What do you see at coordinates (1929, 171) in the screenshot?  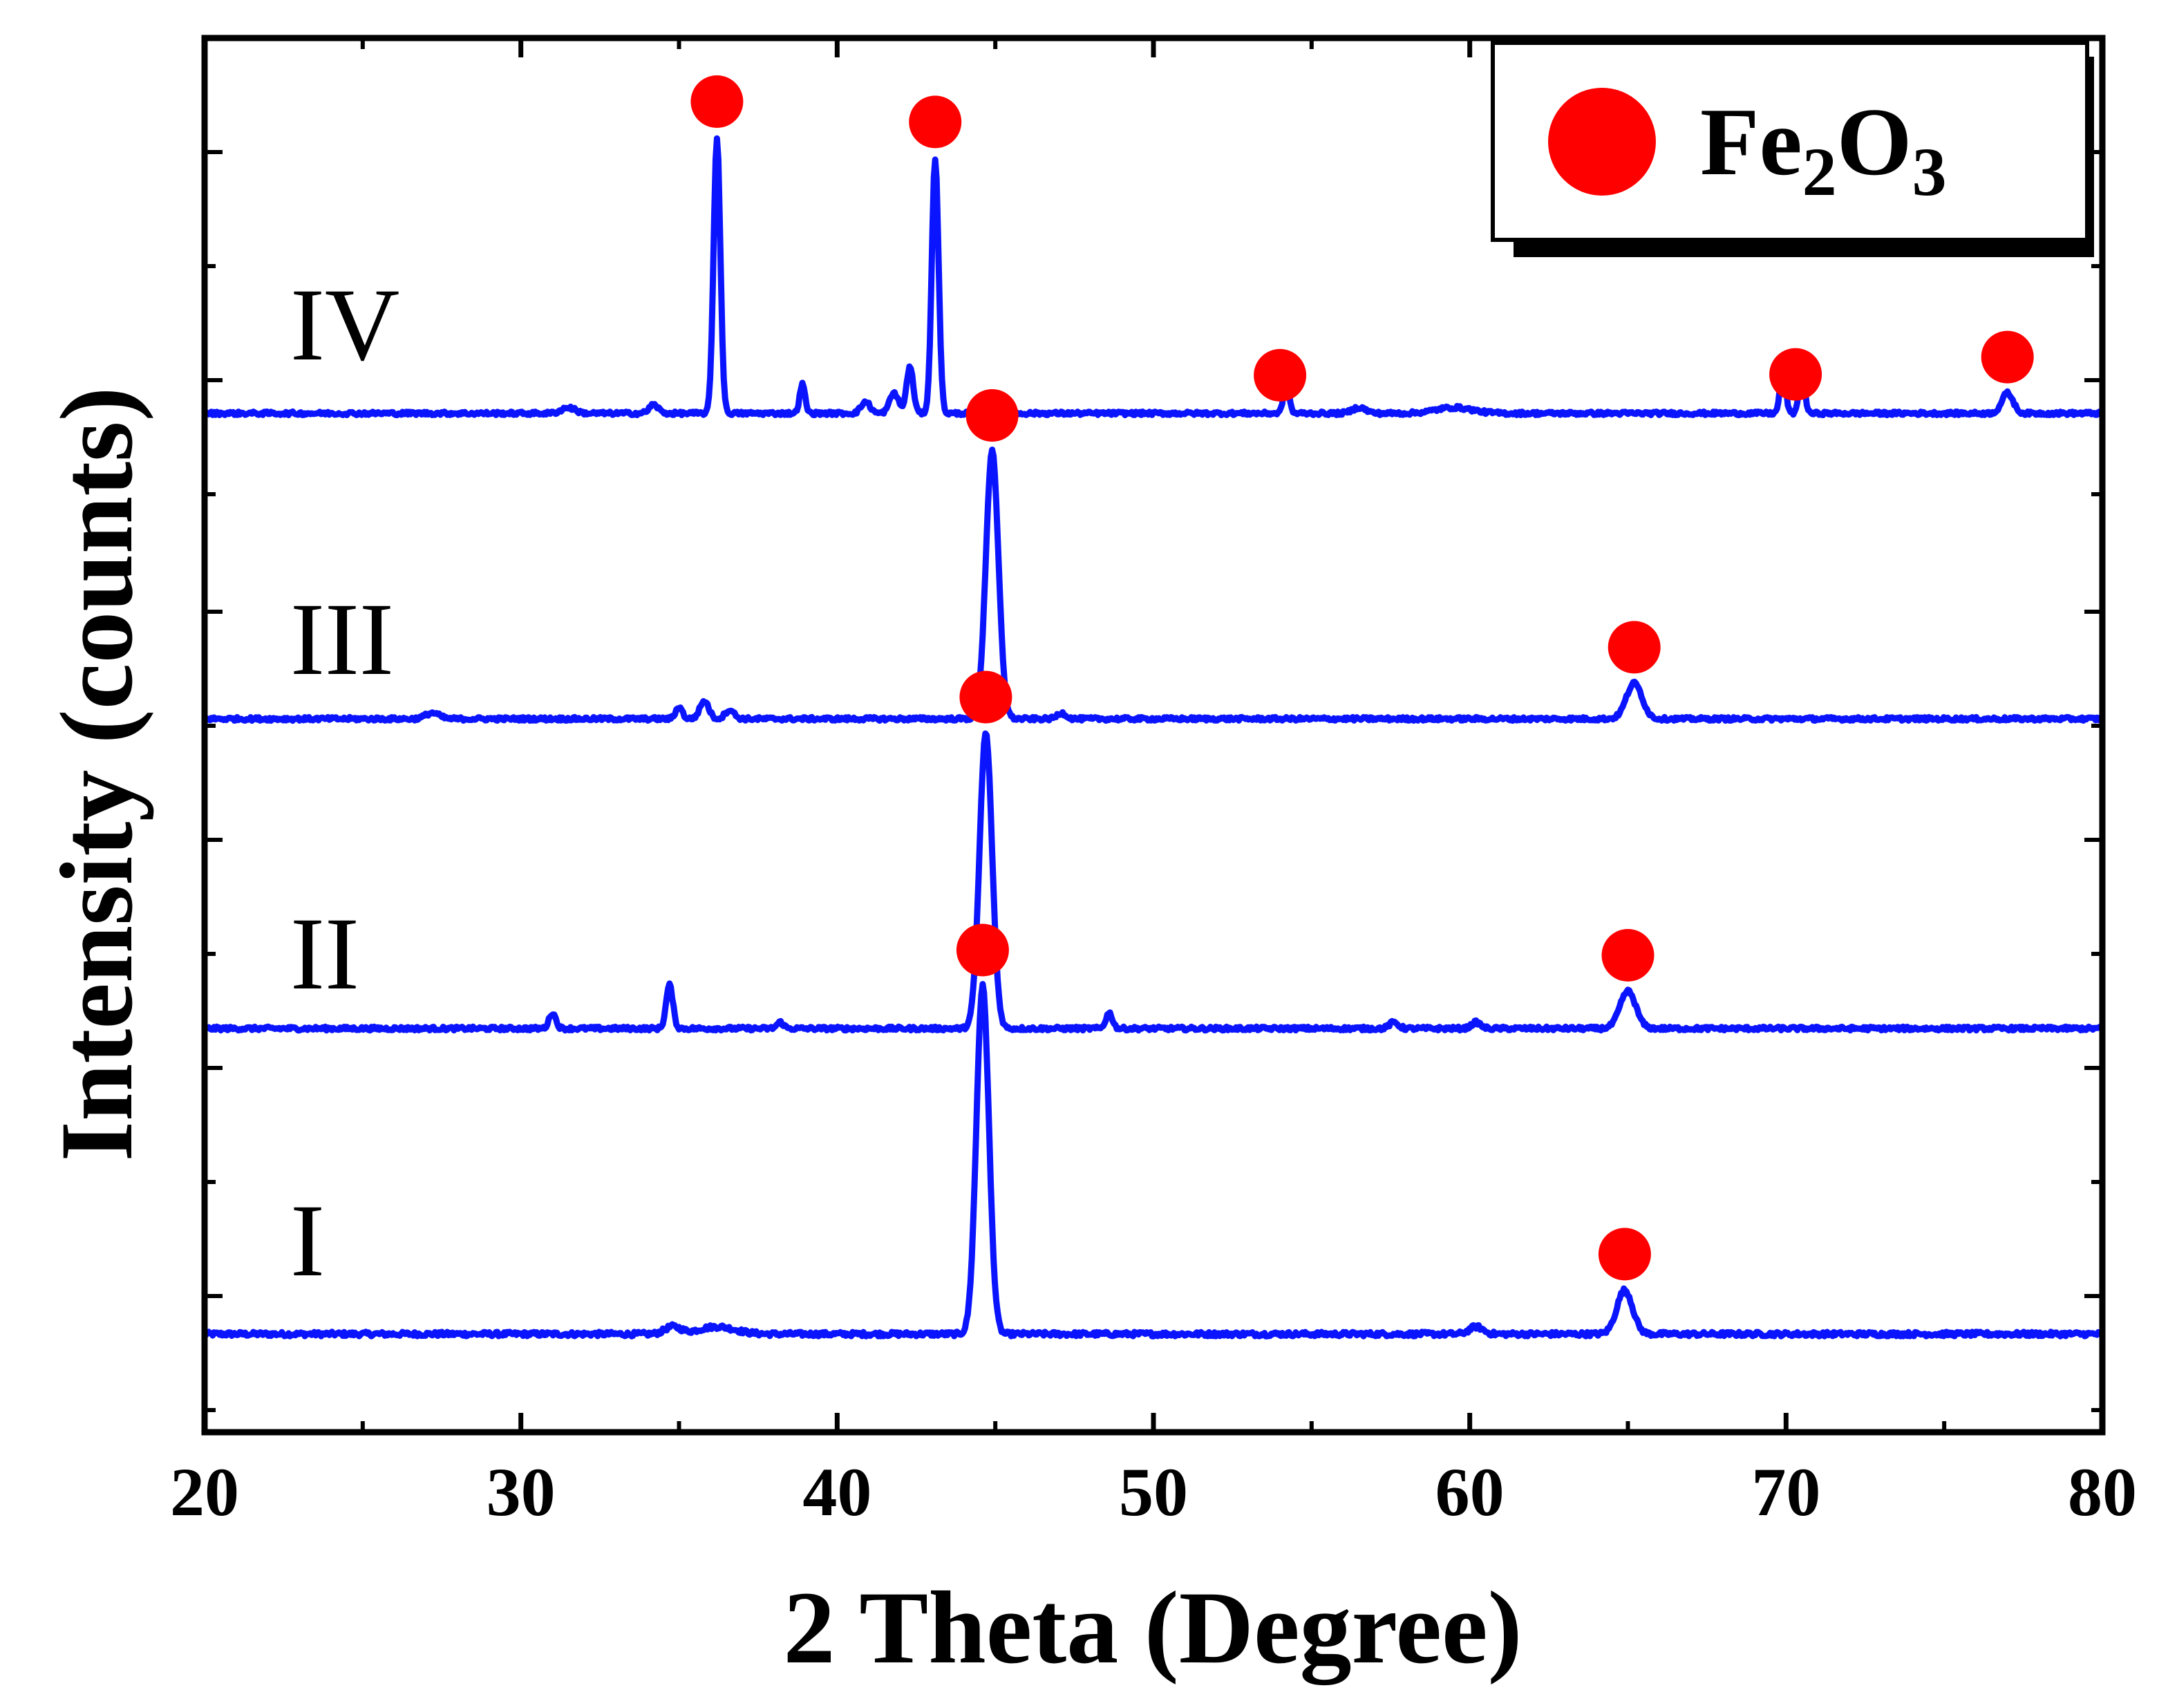 I see `legend-label-sub2: 3` at bounding box center [1929, 171].